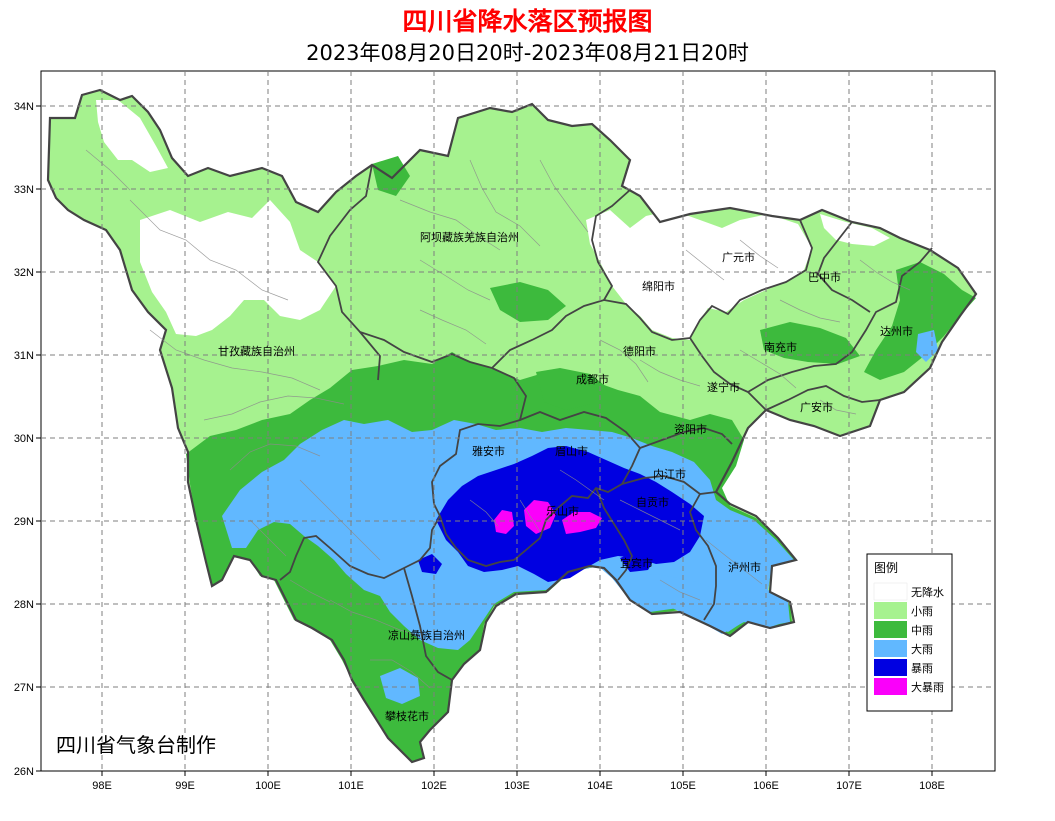 The width and height of the screenshot is (1055, 821). I want to click on y-tick-label: 26N, so click(24, 772).